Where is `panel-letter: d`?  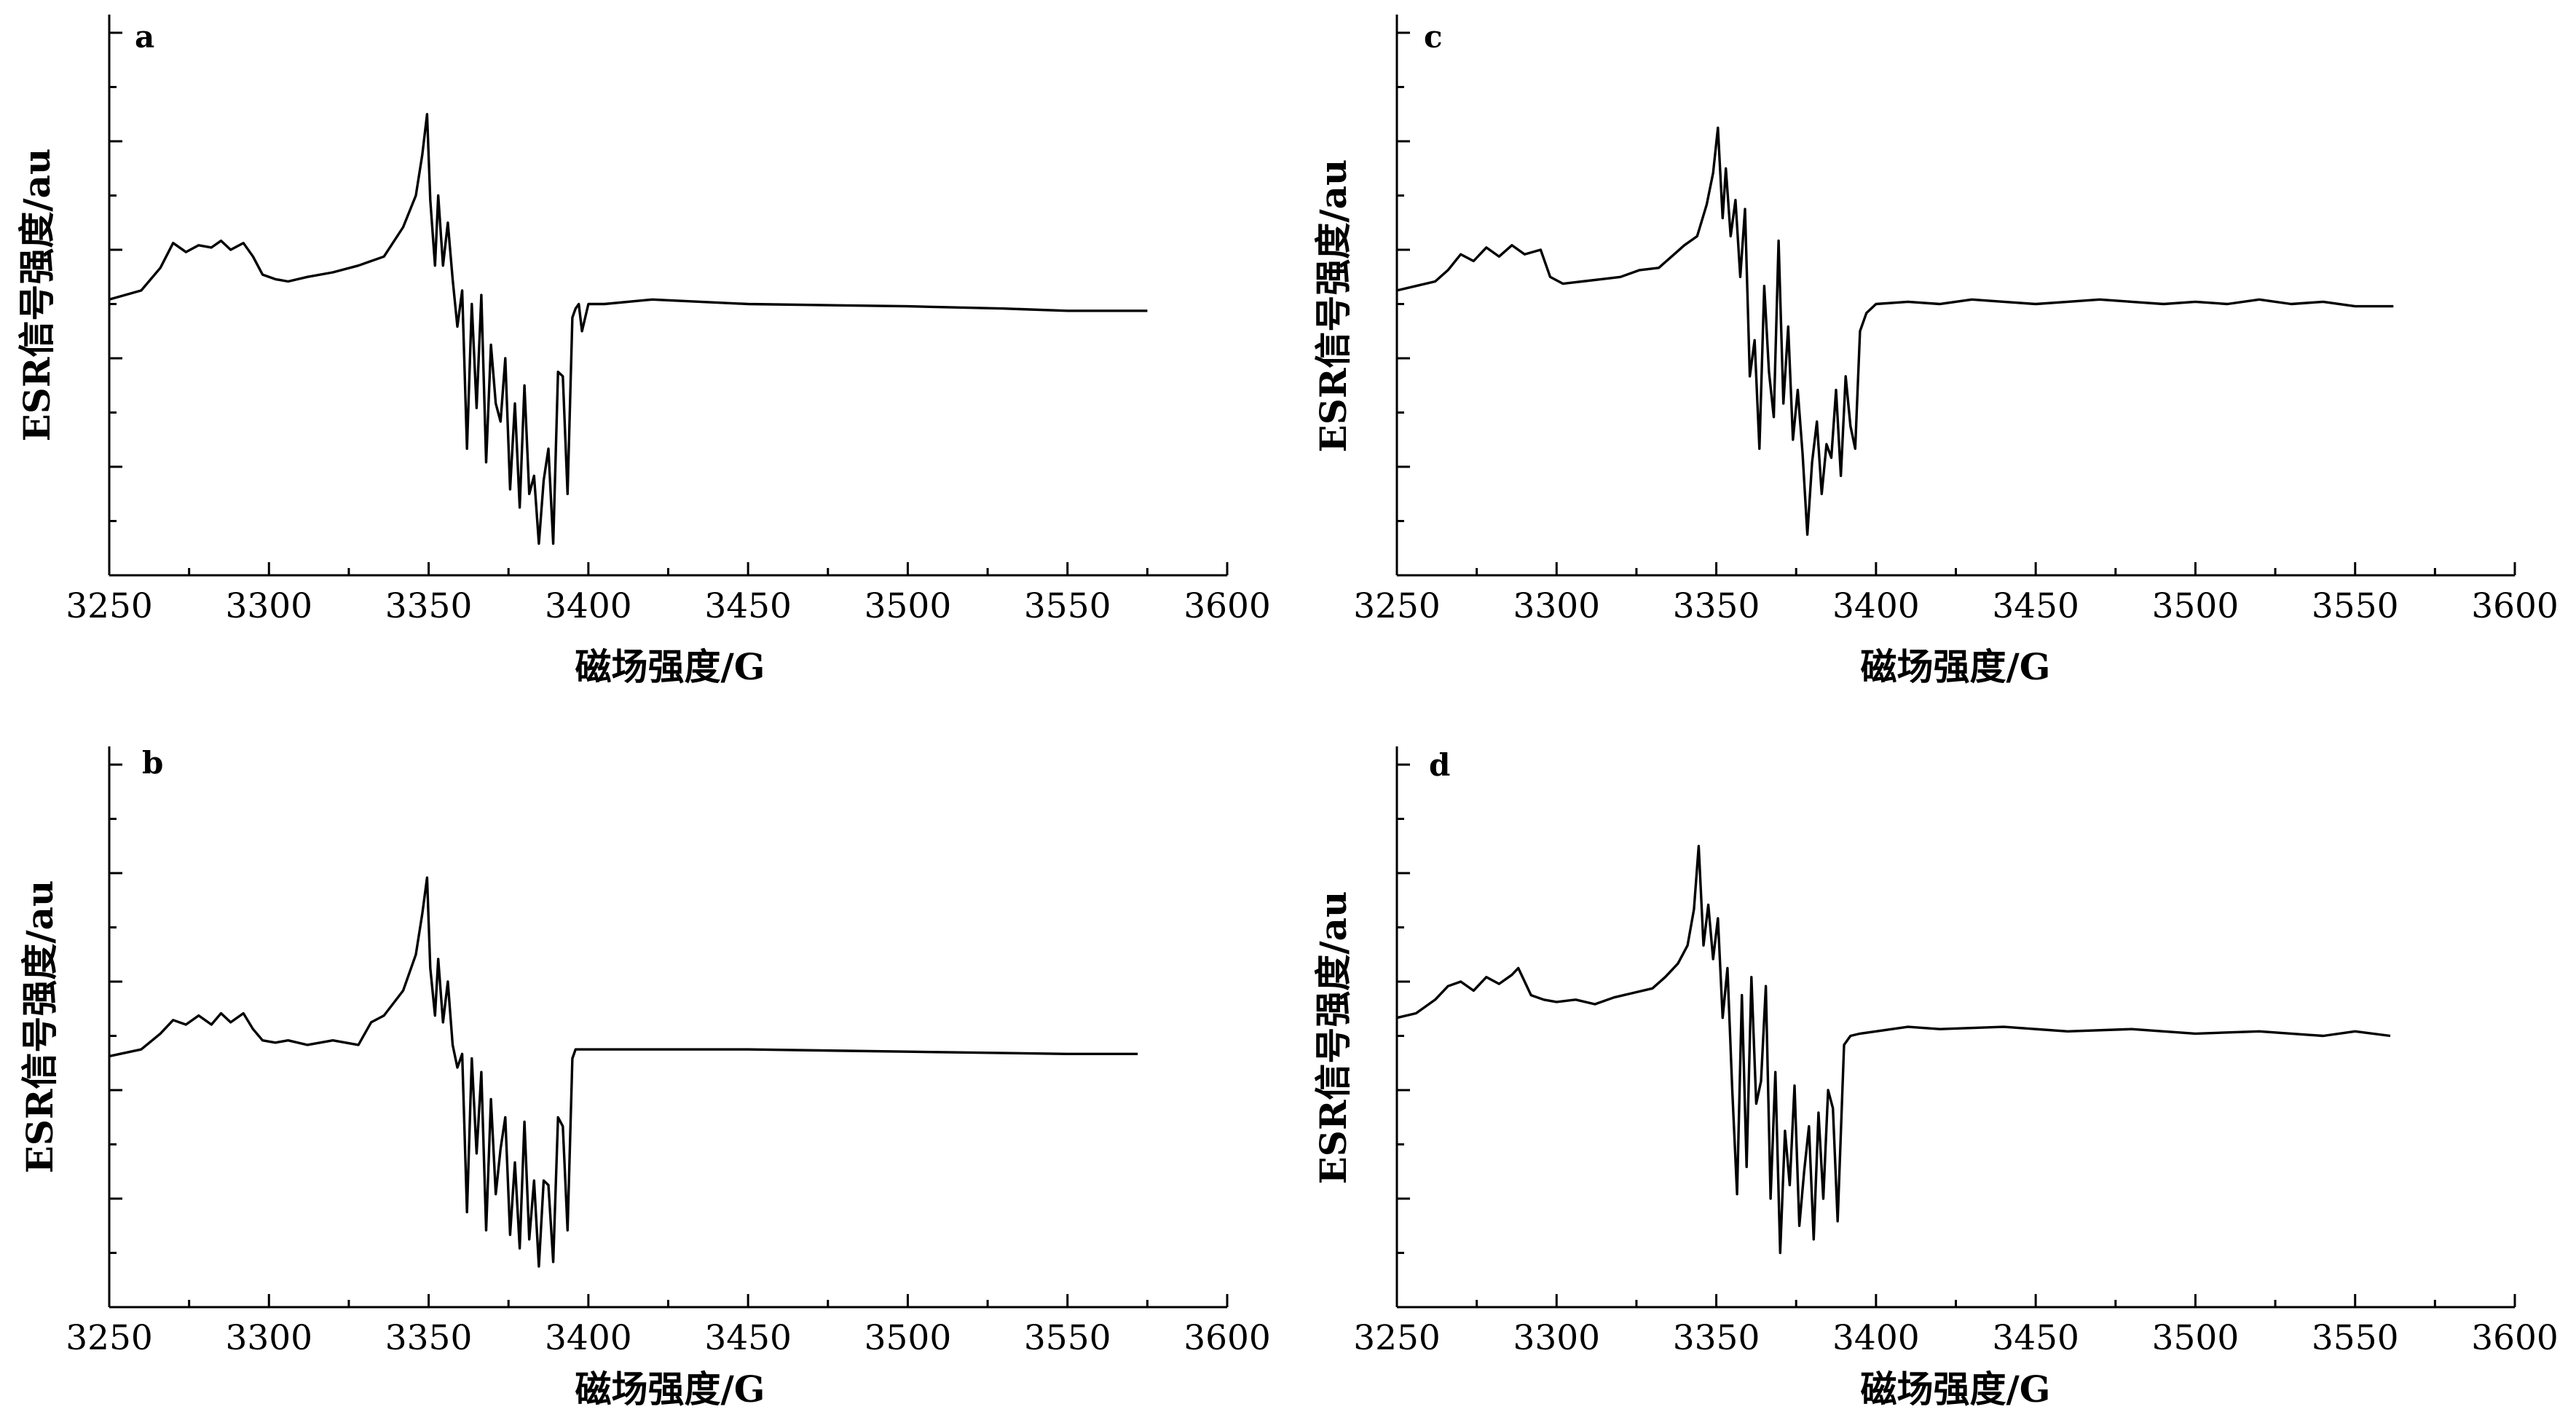
panel-letter: d is located at coordinates (1439, 765).